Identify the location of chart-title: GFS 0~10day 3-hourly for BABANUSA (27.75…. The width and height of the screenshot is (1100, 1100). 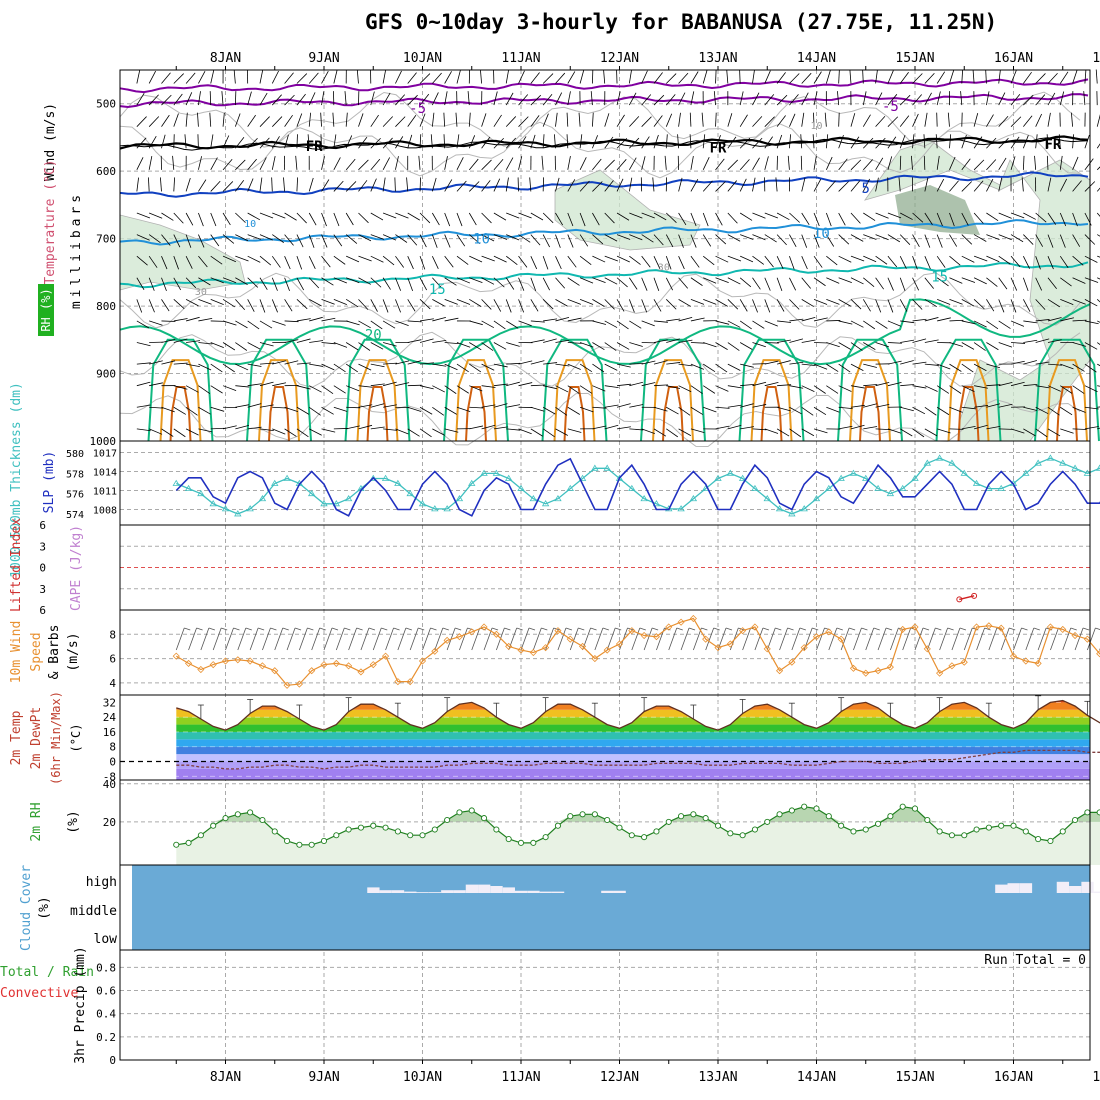
(681, 22).